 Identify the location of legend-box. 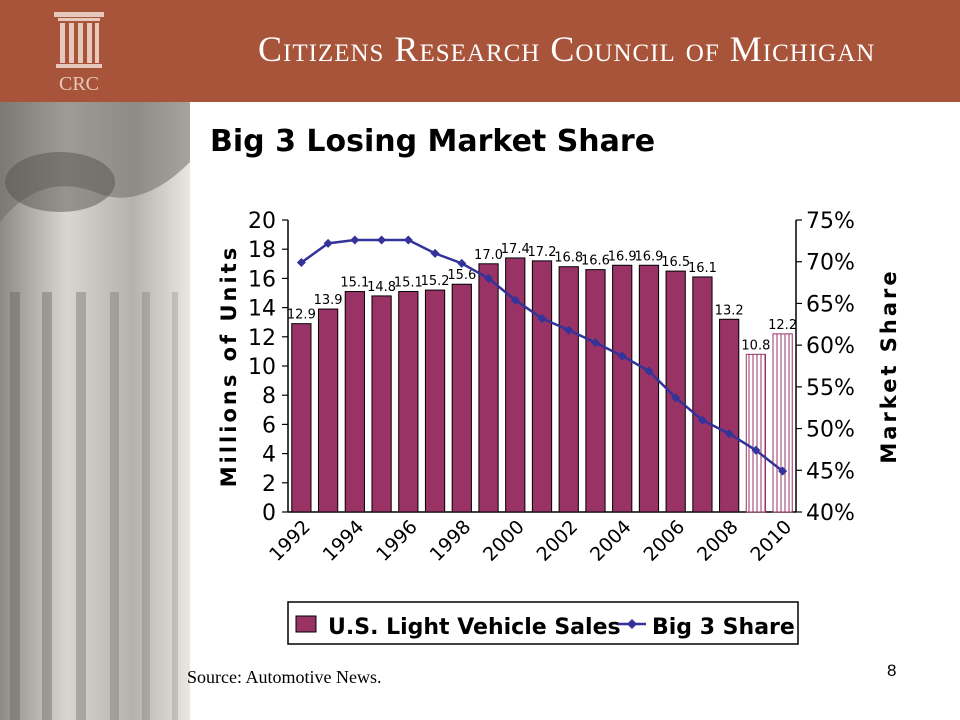
(543, 623).